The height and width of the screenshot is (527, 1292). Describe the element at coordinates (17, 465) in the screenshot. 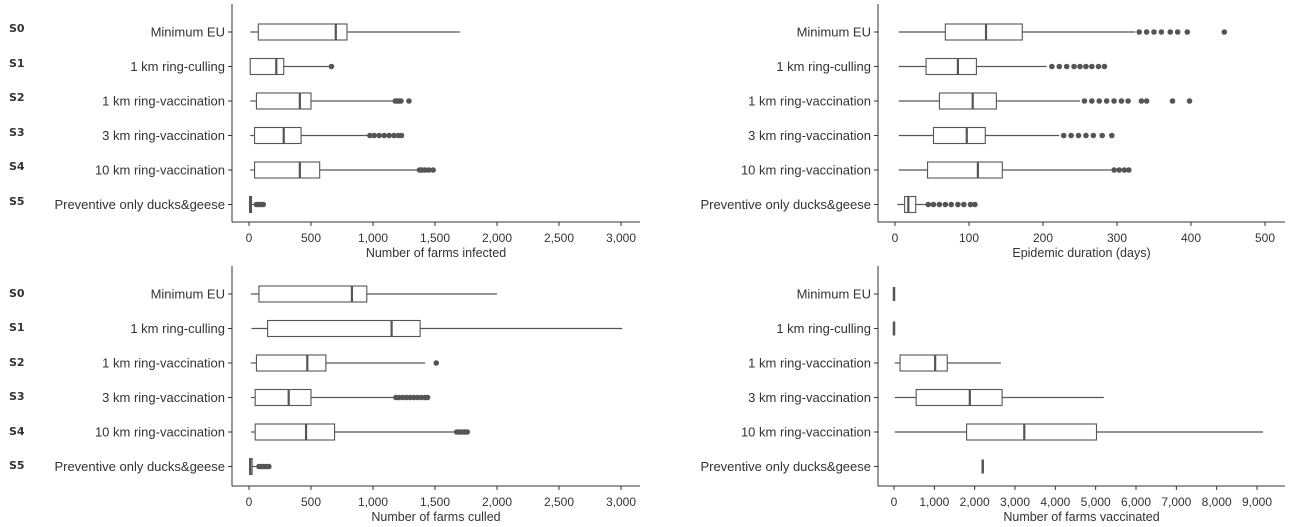

I see `scenario-code-s5-bottom: S5` at that location.